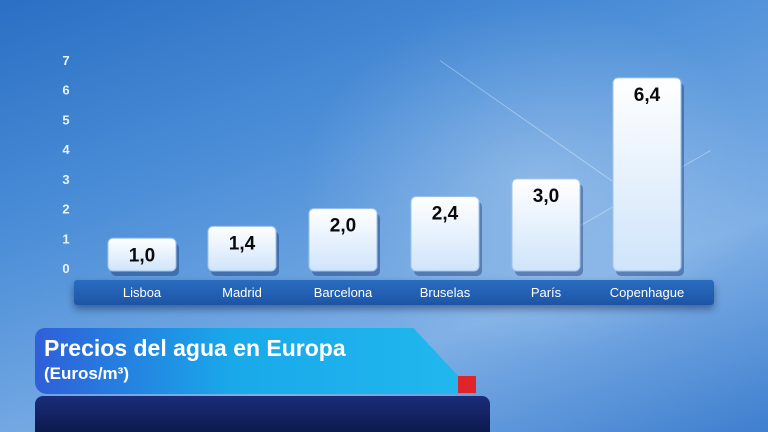 The height and width of the screenshot is (432, 768). I want to click on red-accent, so click(467, 384).